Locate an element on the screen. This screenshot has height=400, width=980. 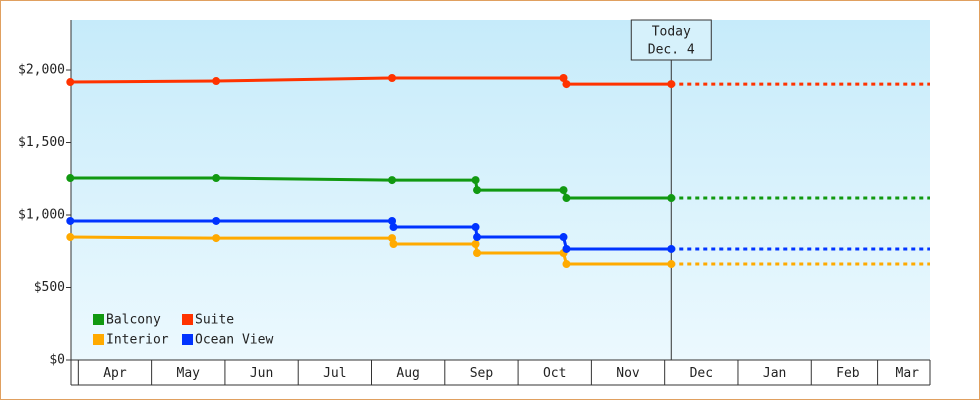
legend-label: Interior is located at coordinates (137, 340).